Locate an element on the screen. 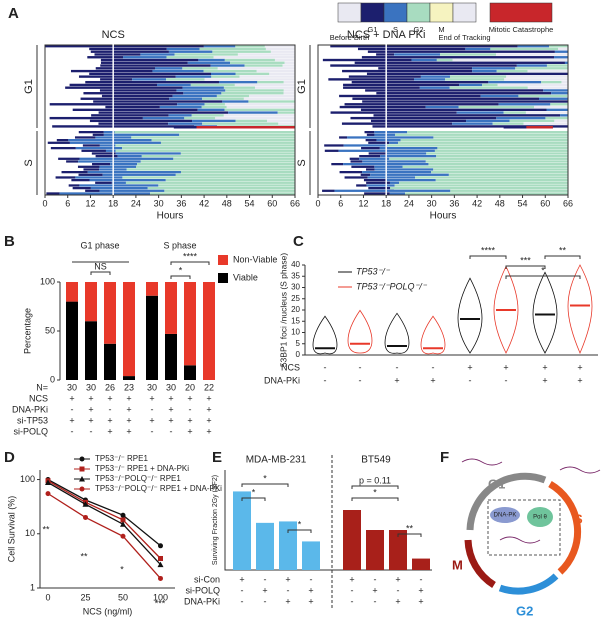 The width and height of the screenshot is (605, 625). group-title: MDA-MB-231 is located at coordinates (276, 460).